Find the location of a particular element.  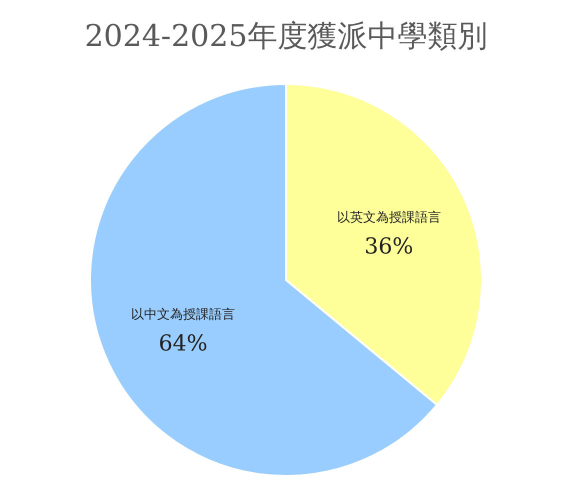

slice-label: 以中文為授課語言 is located at coordinates (183, 314).